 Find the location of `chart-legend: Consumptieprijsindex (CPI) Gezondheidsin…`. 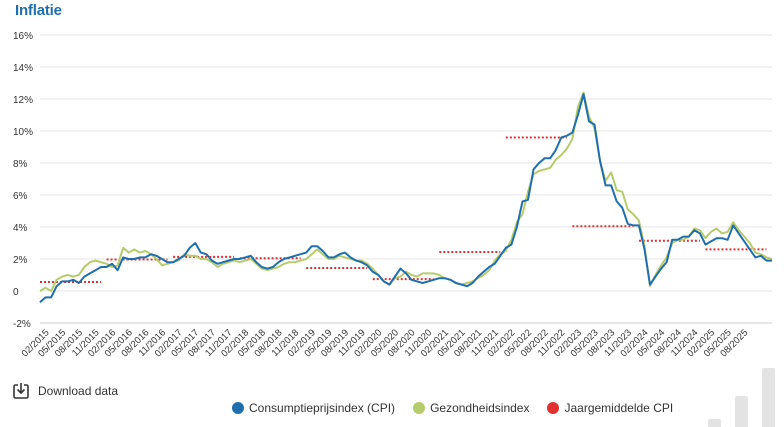

chart-legend: Consumptieprijsindex (CPI) Gezondheidsin… is located at coordinates (452, 408).